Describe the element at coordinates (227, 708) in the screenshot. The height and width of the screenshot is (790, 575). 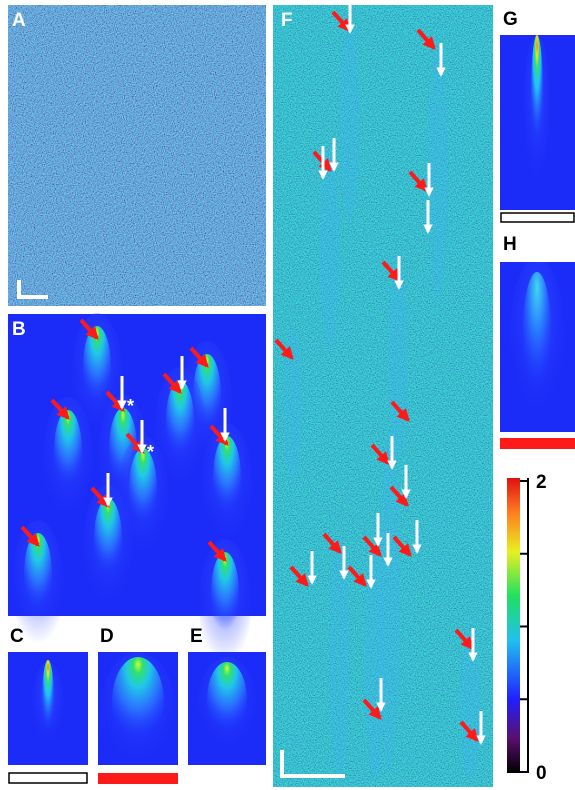
I see `panel-e` at that location.